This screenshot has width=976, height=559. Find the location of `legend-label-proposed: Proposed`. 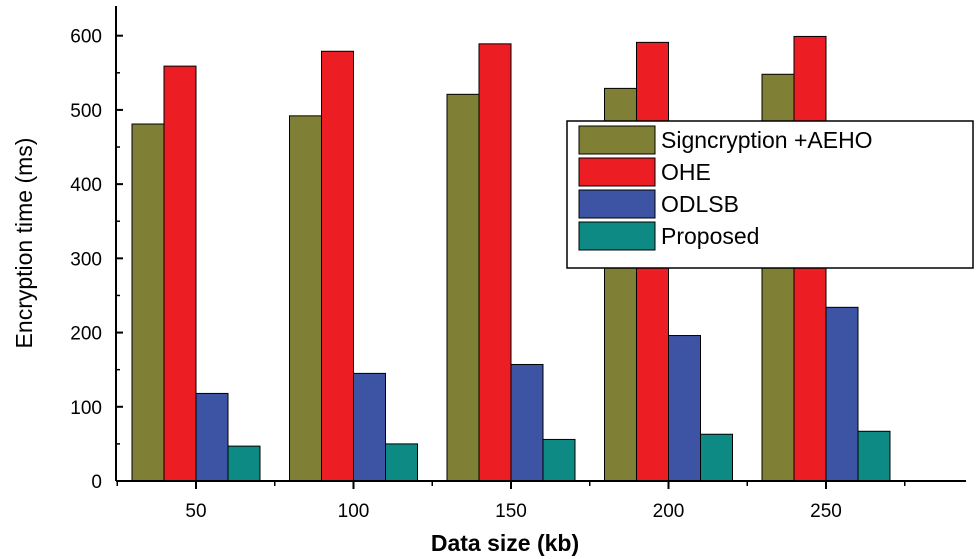

legend-label-proposed: Proposed is located at coordinates (710, 236).